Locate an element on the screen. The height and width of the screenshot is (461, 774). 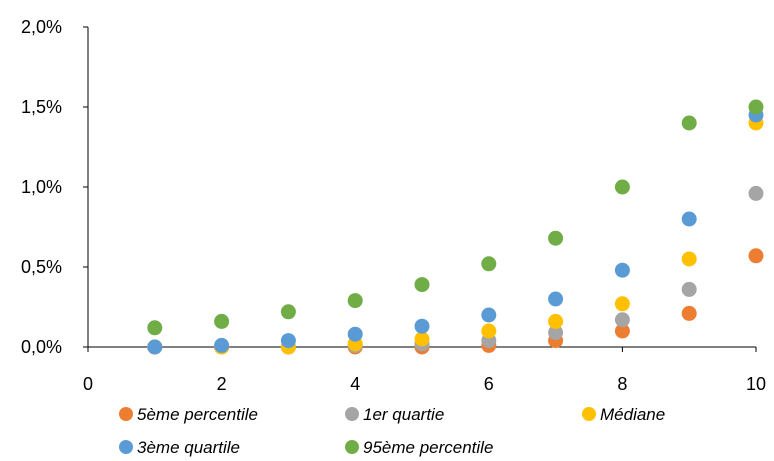
x-tick-label: 0 is located at coordinates (88, 384).